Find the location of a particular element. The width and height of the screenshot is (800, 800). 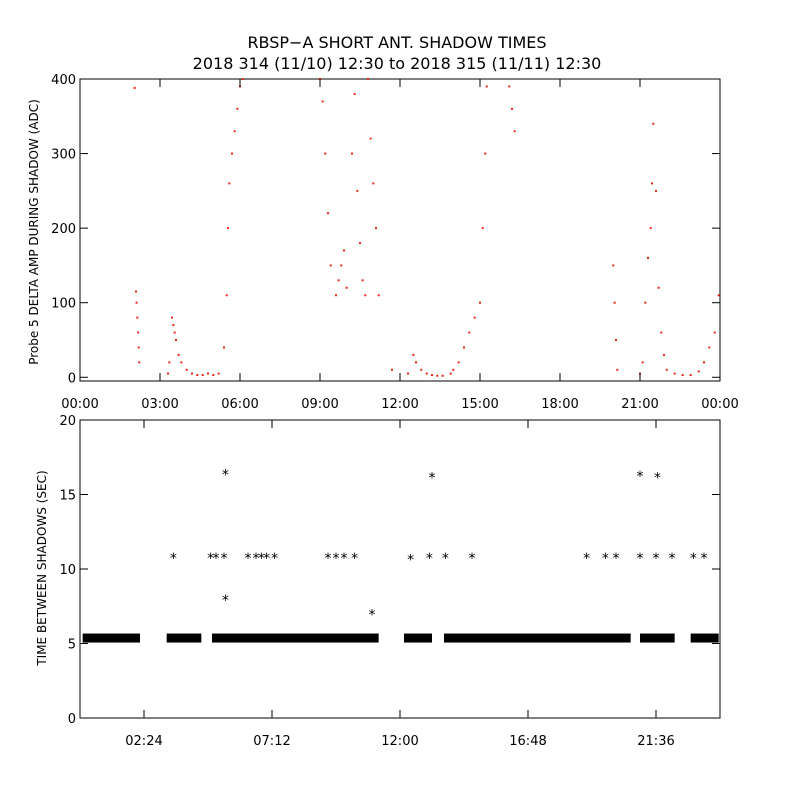

x-tick-label: 15:00 is located at coordinates (479, 404).